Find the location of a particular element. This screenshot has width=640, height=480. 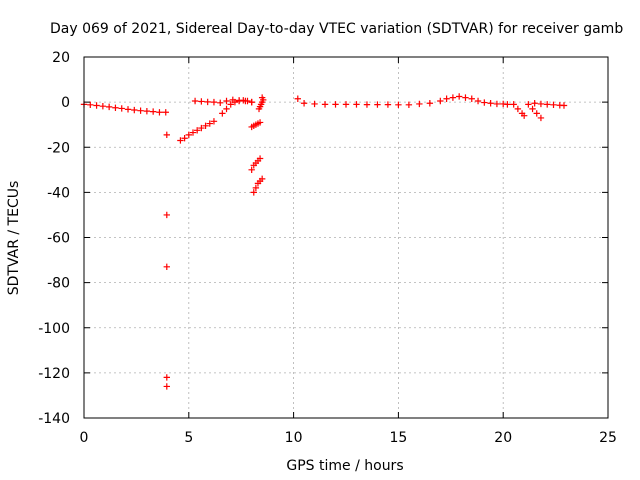

x-tick-label: 10 is located at coordinates (294, 438).